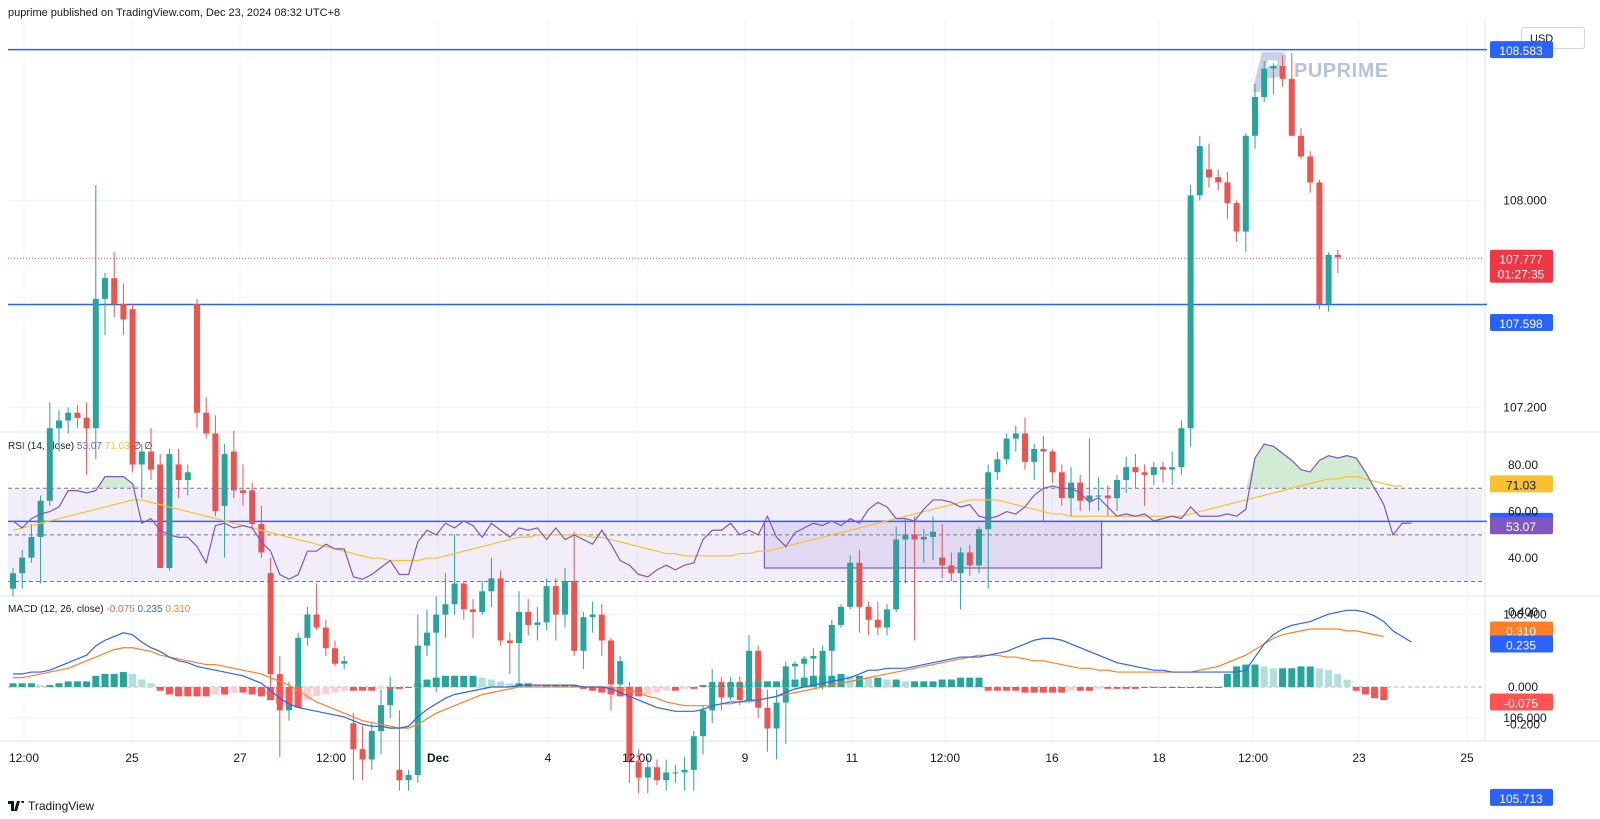  I want to click on time-tick-label: 18, so click(1159, 758).